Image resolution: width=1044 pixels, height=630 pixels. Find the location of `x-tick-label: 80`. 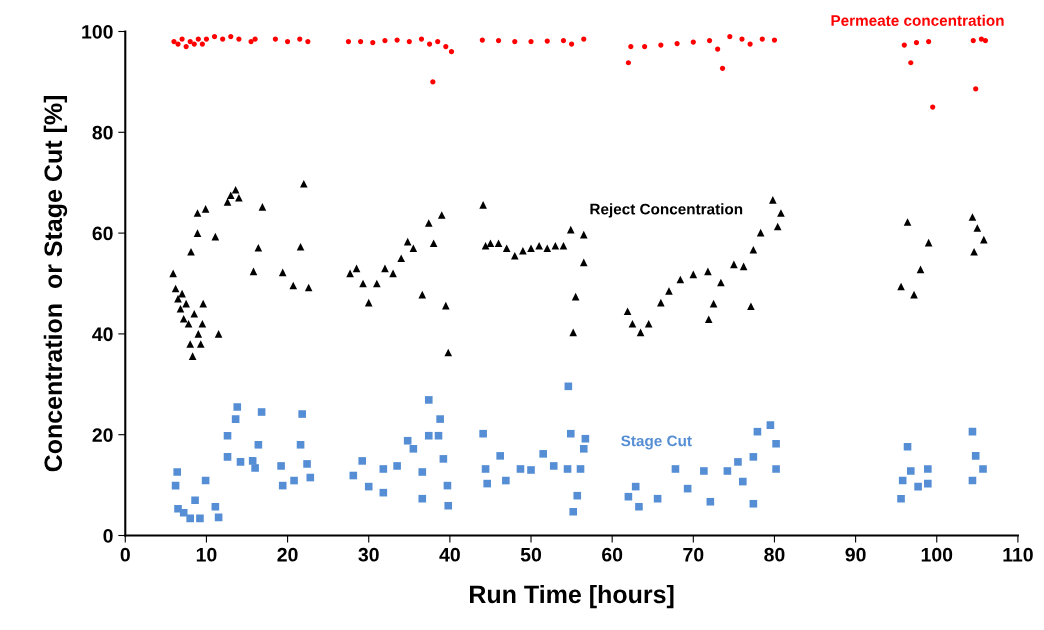

x-tick-label: 80 is located at coordinates (774, 554).